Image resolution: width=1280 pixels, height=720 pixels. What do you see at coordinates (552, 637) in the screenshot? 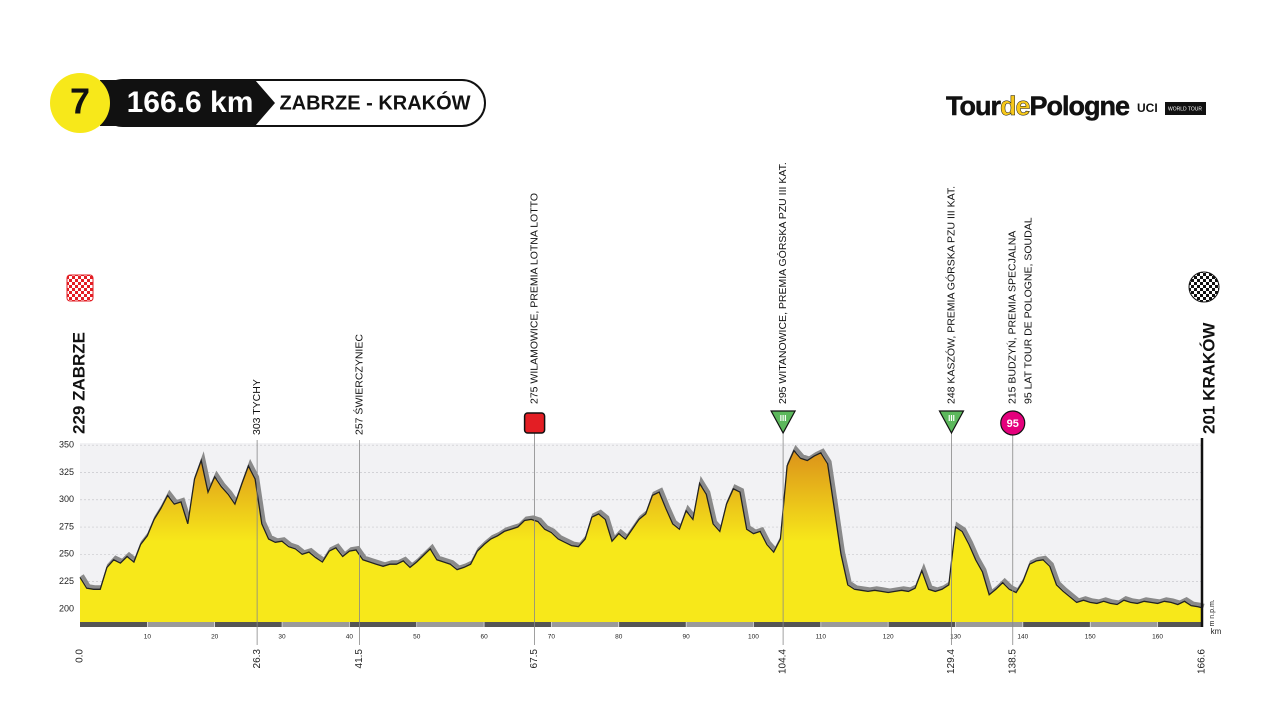
I see `x-tick-label: 70` at bounding box center [552, 637].